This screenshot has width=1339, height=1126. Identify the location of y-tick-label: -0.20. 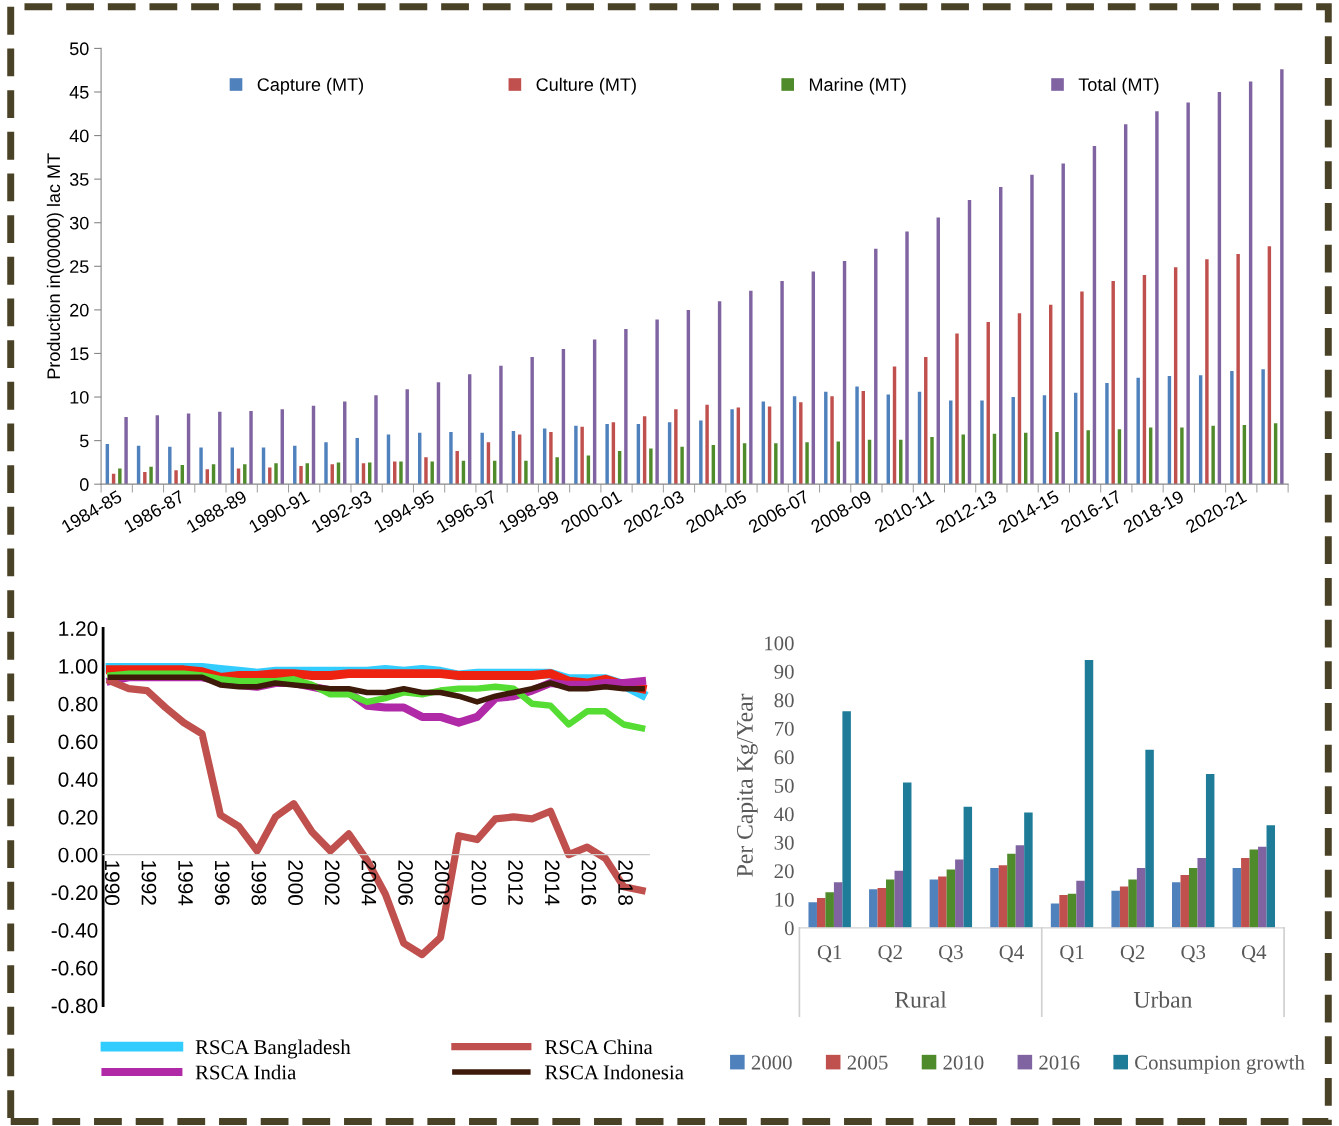
(74, 893).